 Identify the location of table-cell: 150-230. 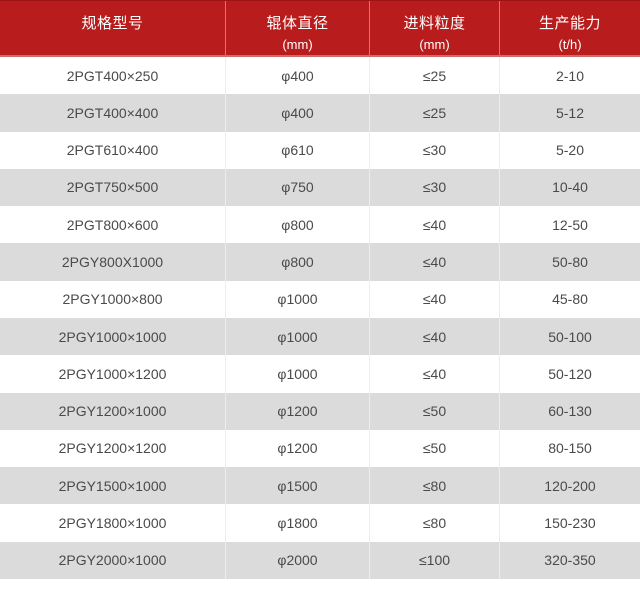
(570, 523).